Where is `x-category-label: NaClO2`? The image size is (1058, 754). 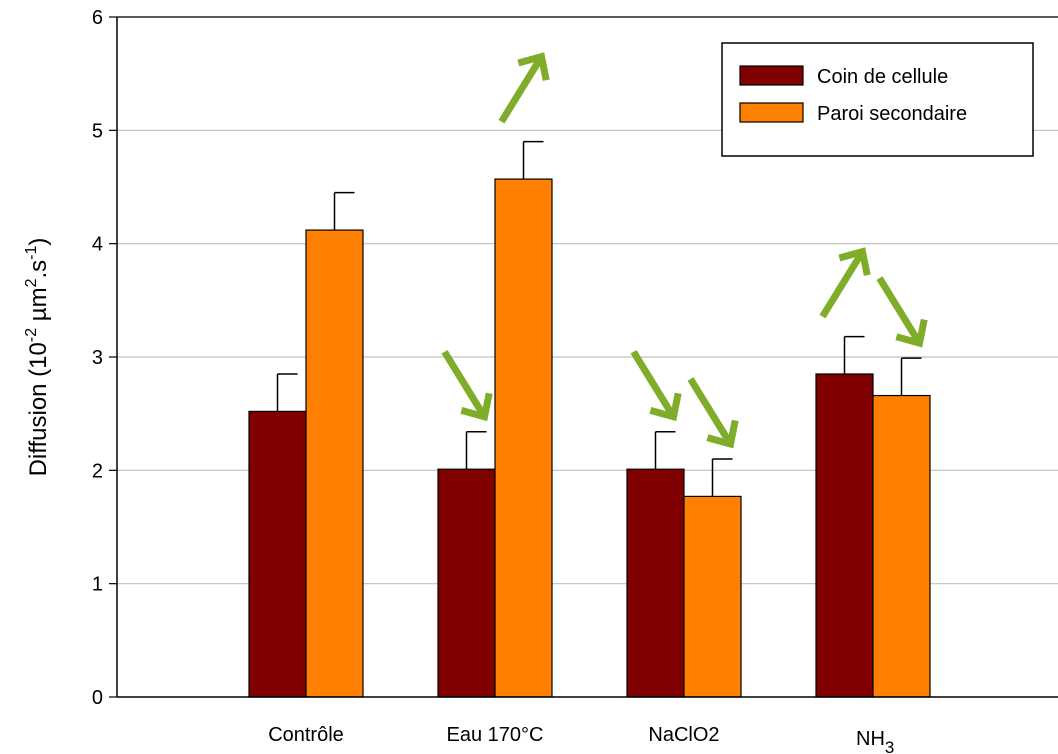 x-category-label: NaClO2 is located at coordinates (683, 735).